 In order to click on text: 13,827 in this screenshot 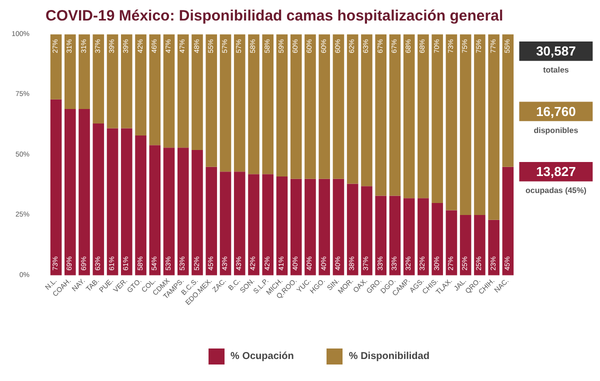, I will do `click(556, 172)`.